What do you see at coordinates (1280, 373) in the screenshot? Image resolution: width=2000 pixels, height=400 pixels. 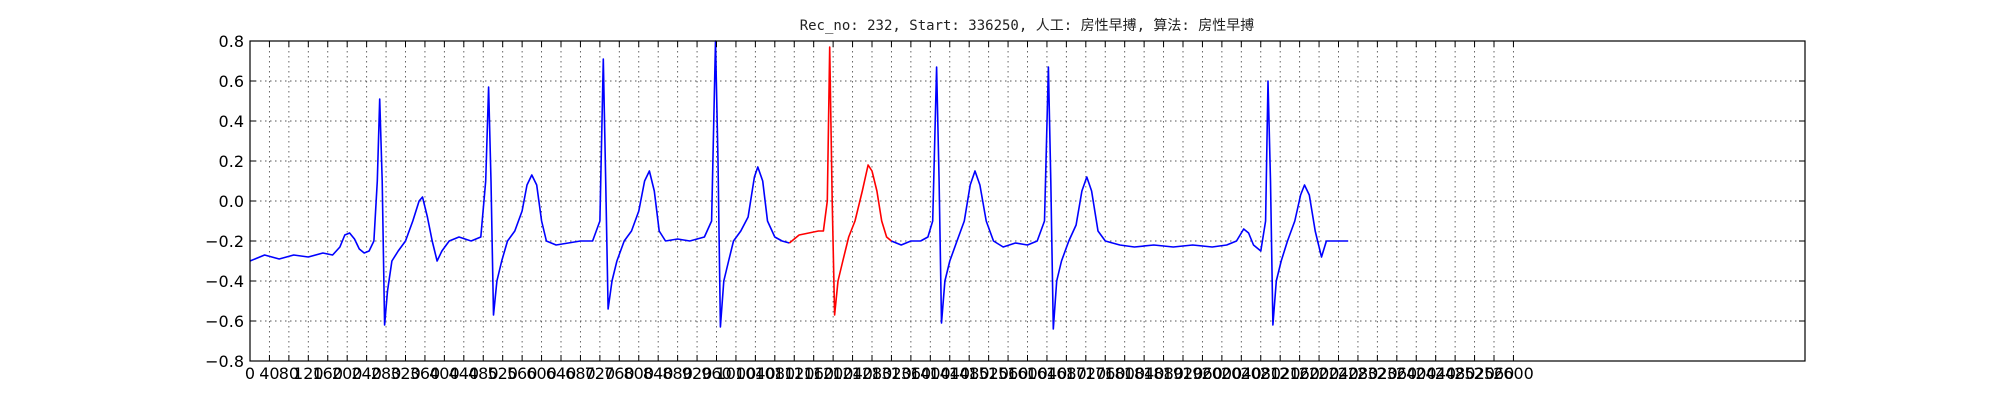 I see `x-tick-label: 2120` at bounding box center [1280, 373].